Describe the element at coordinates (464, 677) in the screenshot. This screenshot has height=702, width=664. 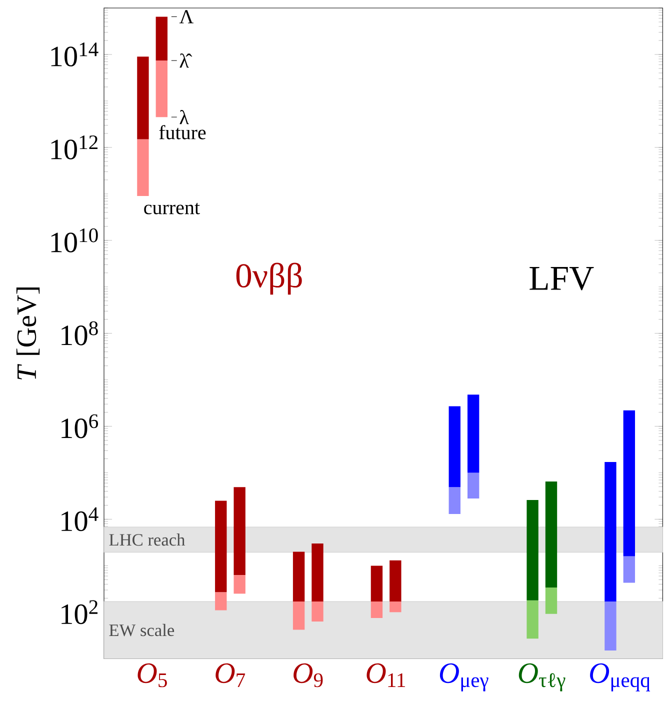
I see `x-tick-label: O$_{μeγ}$` at that location.